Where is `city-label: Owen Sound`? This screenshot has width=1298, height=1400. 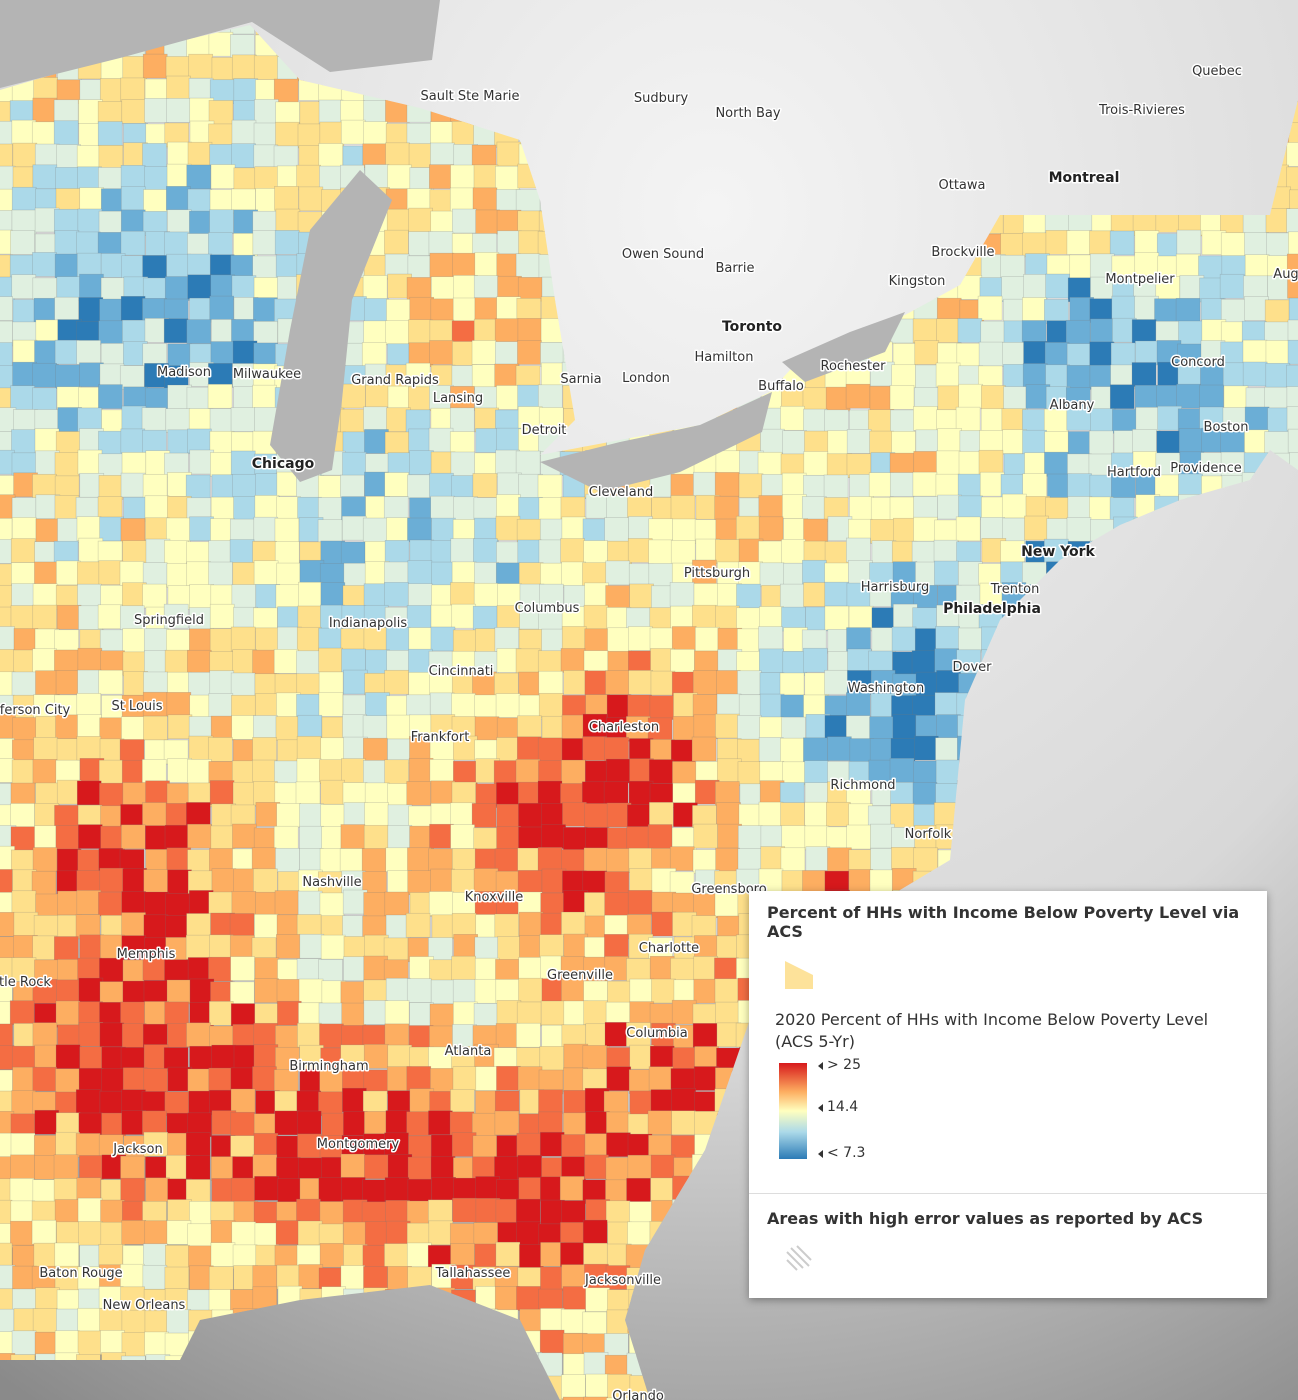 city-label: Owen Sound is located at coordinates (663, 254).